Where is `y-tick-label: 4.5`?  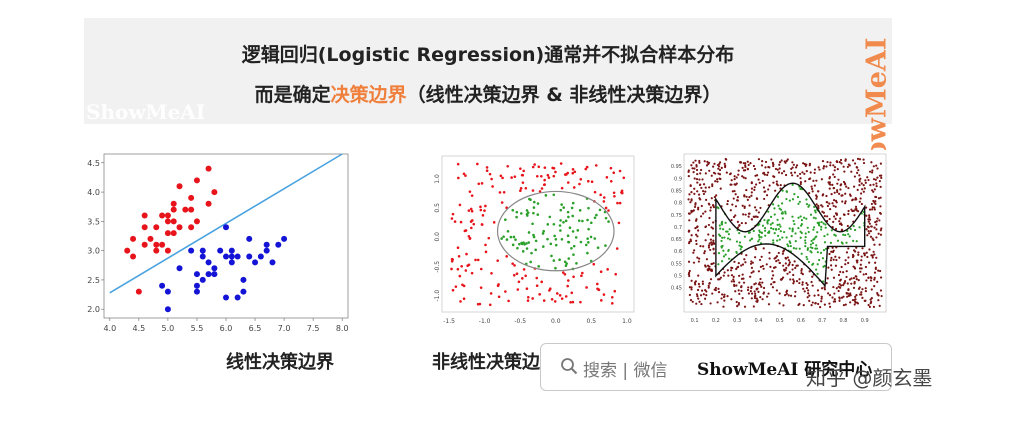
y-tick-label: 4.5 is located at coordinates (93, 163).